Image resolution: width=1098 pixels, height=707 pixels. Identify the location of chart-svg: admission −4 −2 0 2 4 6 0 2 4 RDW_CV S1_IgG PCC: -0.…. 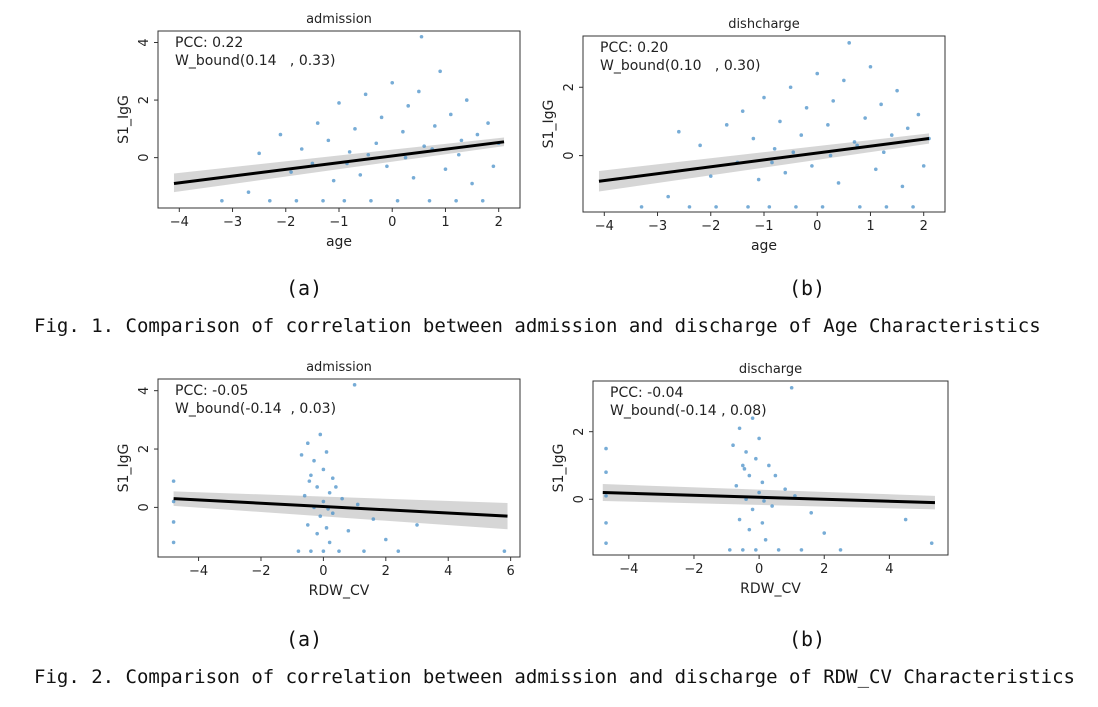
(318, 479).